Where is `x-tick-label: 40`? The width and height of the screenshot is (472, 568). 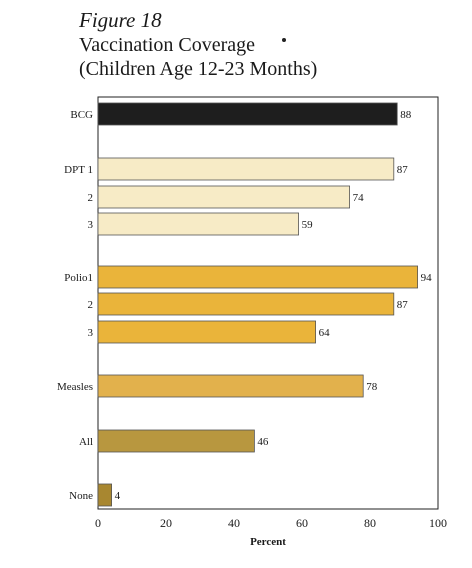 x-tick-label: 40 is located at coordinates (234, 523).